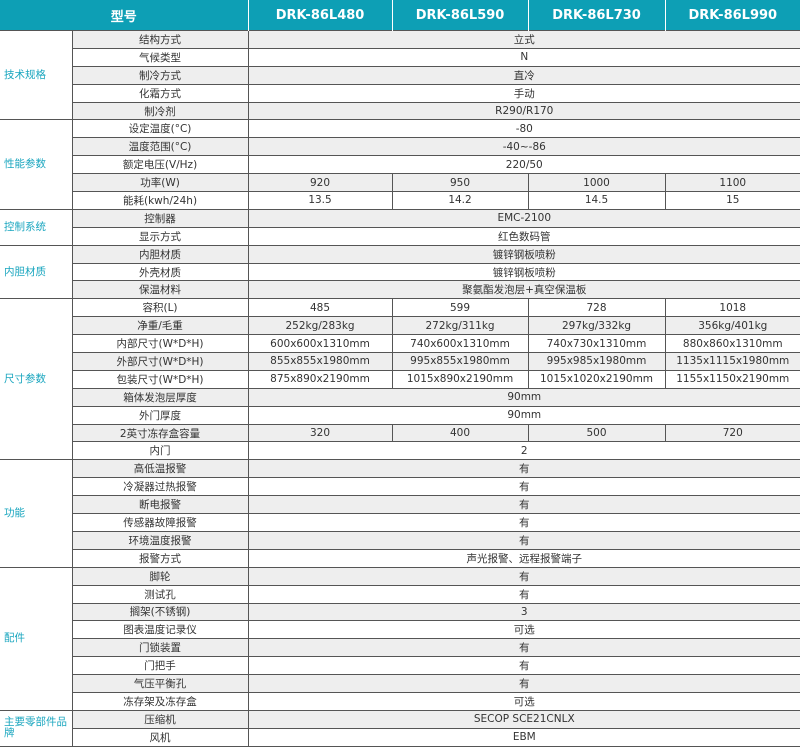  Describe the element at coordinates (160, 254) in the screenshot. I see `row-label: 内胆材质` at that location.